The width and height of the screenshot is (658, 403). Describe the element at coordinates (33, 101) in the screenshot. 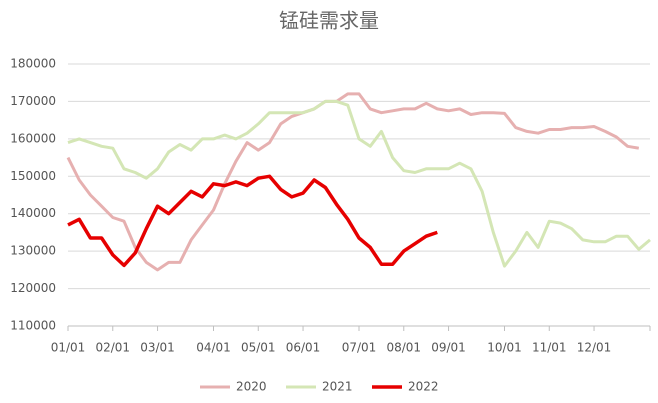

I see `y-tick-label: 170000` at that location.